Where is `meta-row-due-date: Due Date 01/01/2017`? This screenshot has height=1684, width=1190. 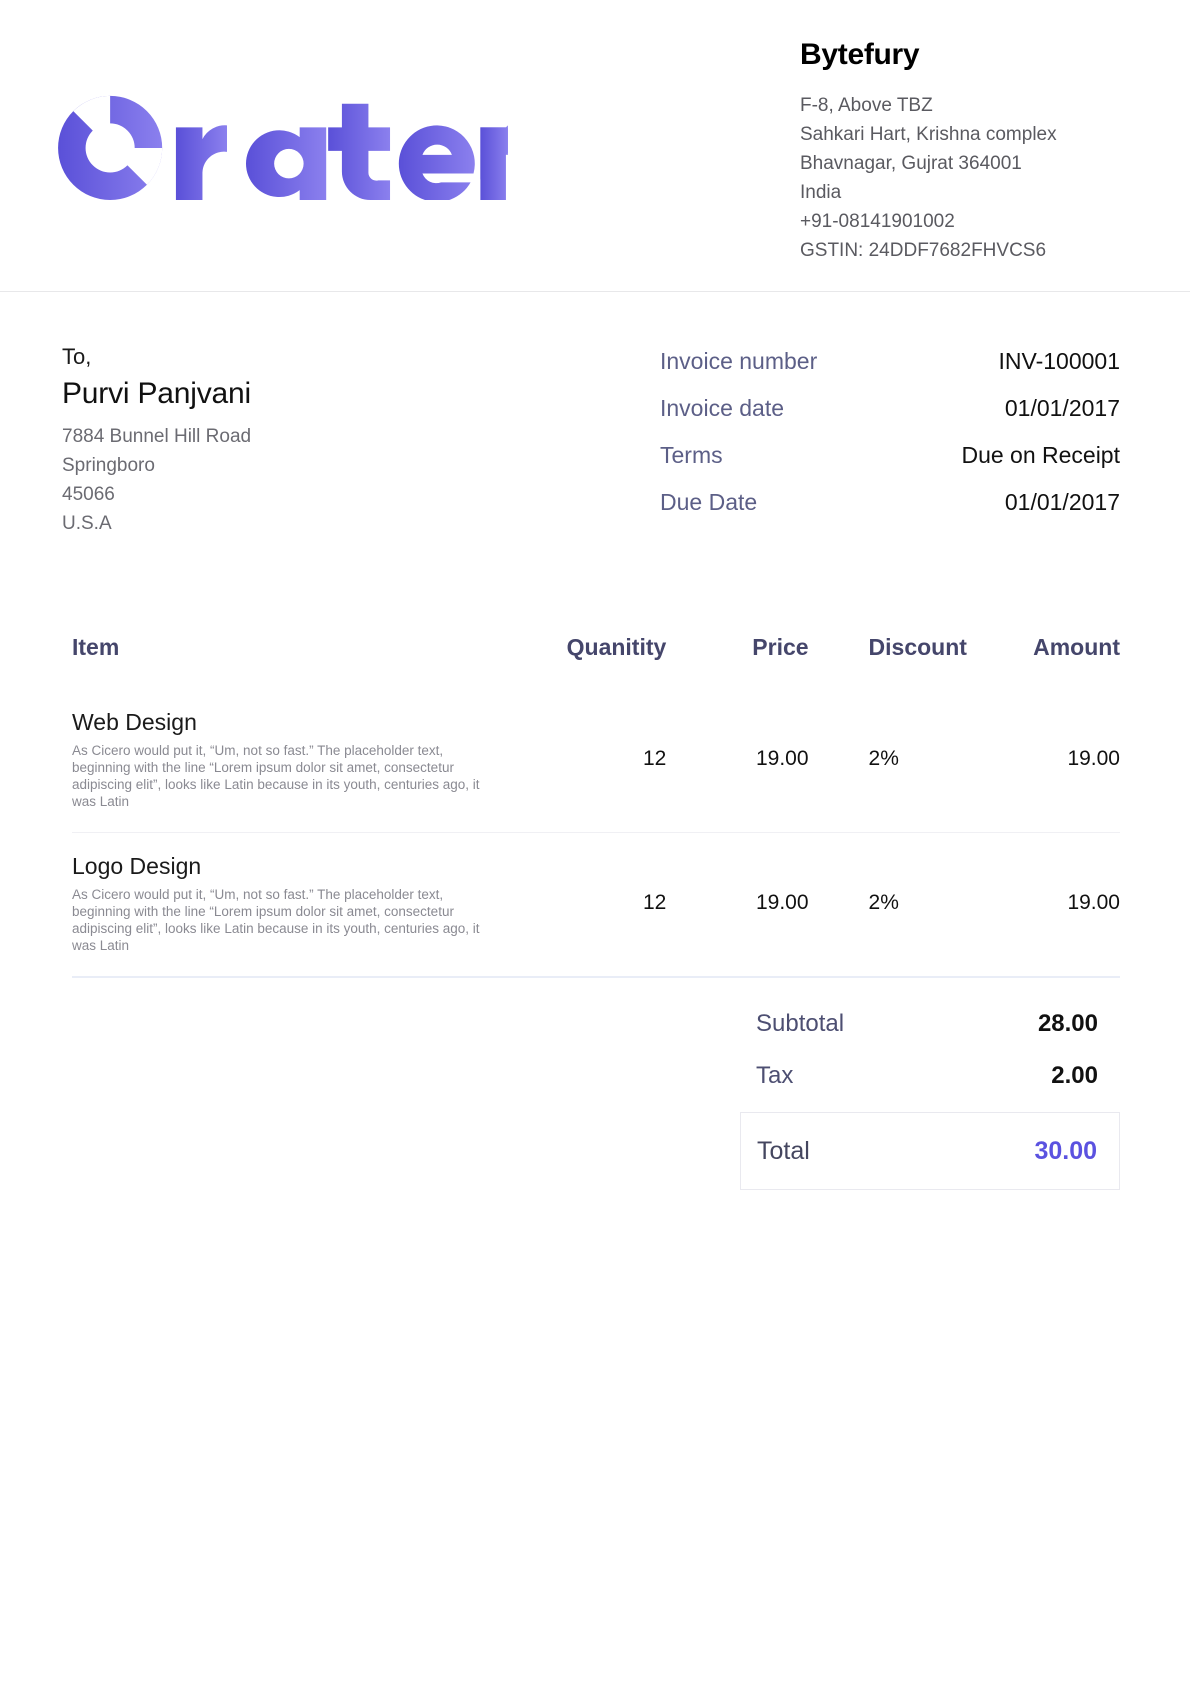
meta-row-due-date: Due Date 01/01/2017 is located at coordinates (890, 502).